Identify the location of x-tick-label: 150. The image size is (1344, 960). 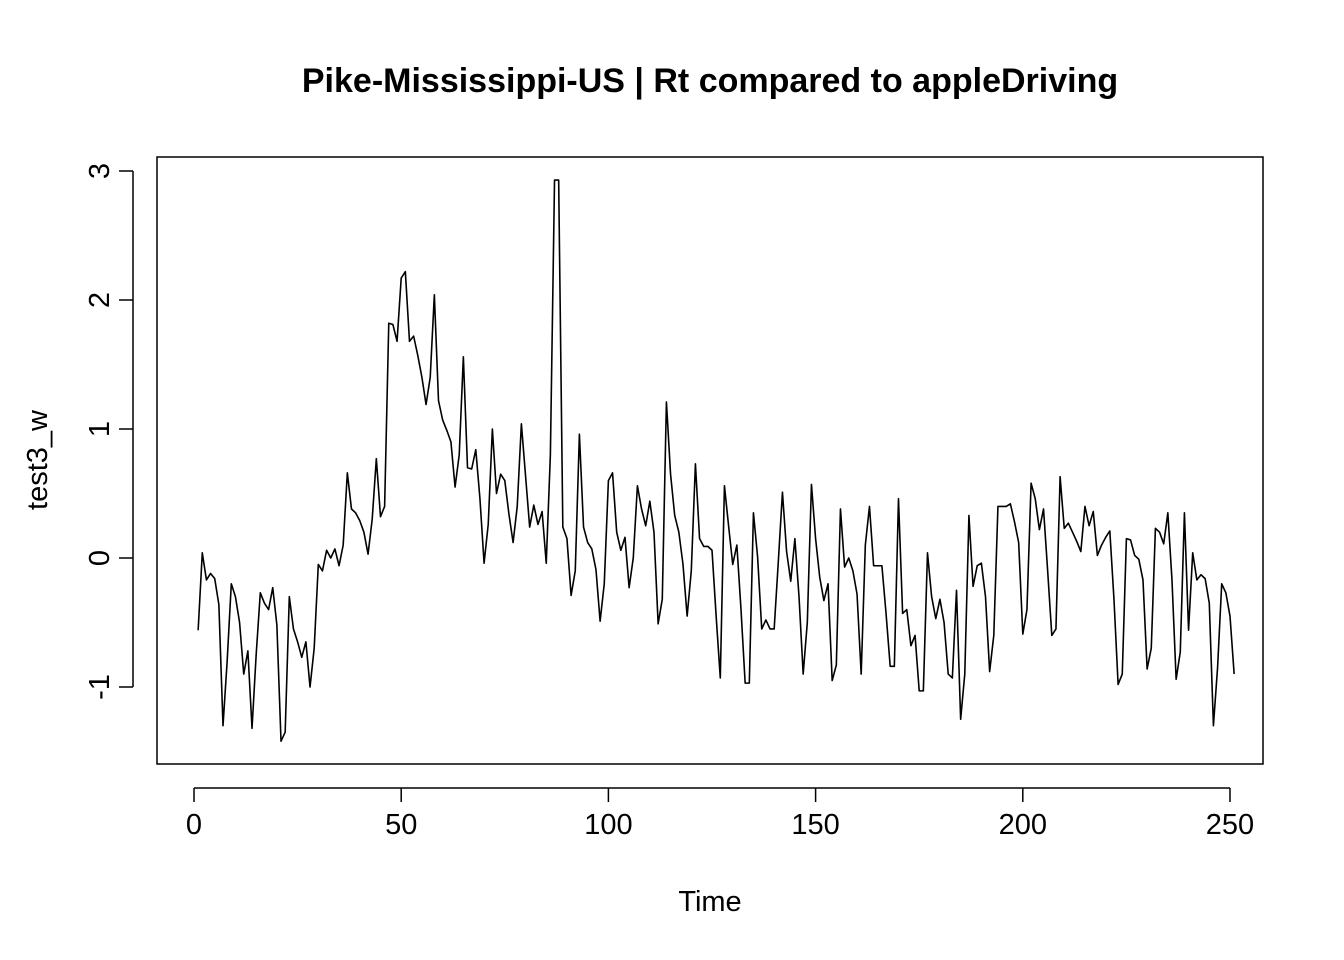
(815, 825).